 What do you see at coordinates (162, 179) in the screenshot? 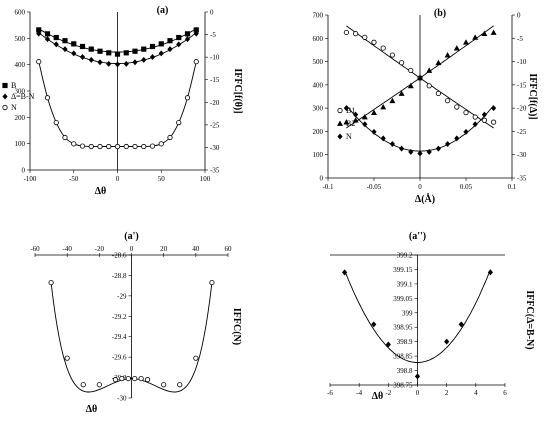
I see `panel-a-x-tick-label: 50` at bounding box center [162, 179].